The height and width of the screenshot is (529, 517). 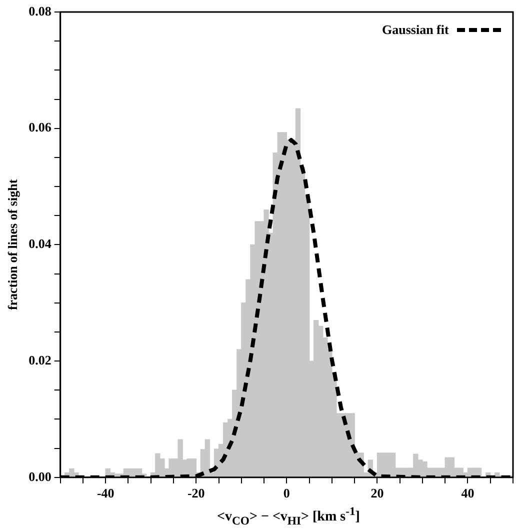 What do you see at coordinates (377, 493) in the screenshot?
I see `x-tick-label: 20` at bounding box center [377, 493].